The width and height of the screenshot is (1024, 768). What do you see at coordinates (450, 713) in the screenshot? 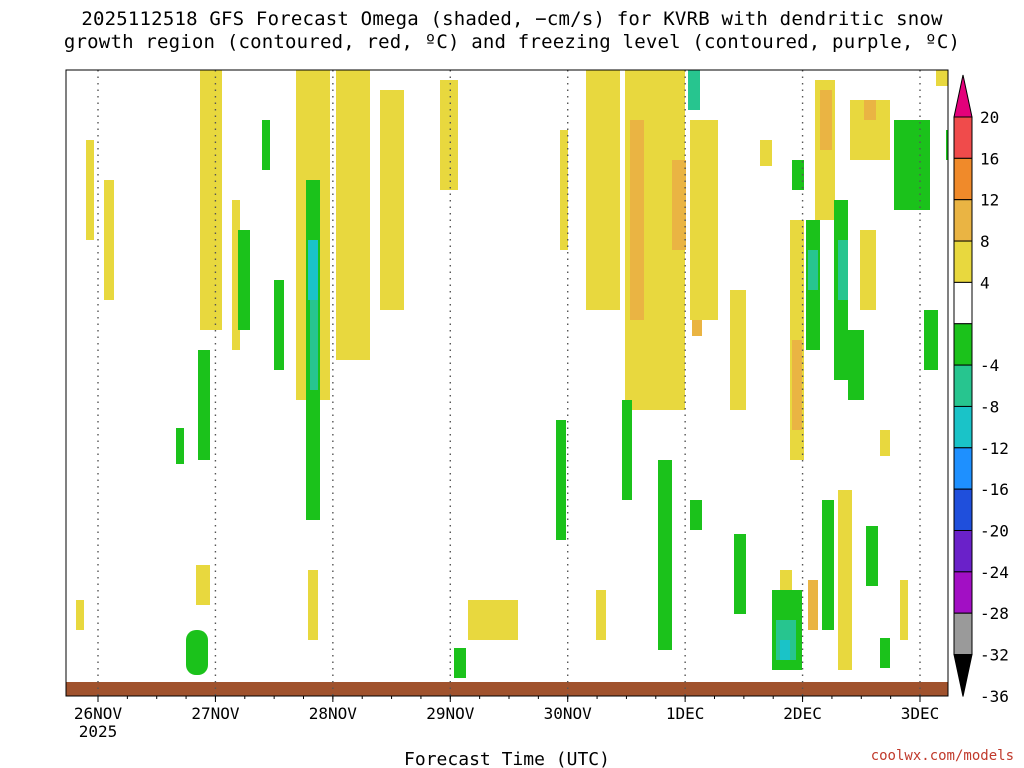
I see `x-tick-label: 29NOV` at bounding box center [450, 713].